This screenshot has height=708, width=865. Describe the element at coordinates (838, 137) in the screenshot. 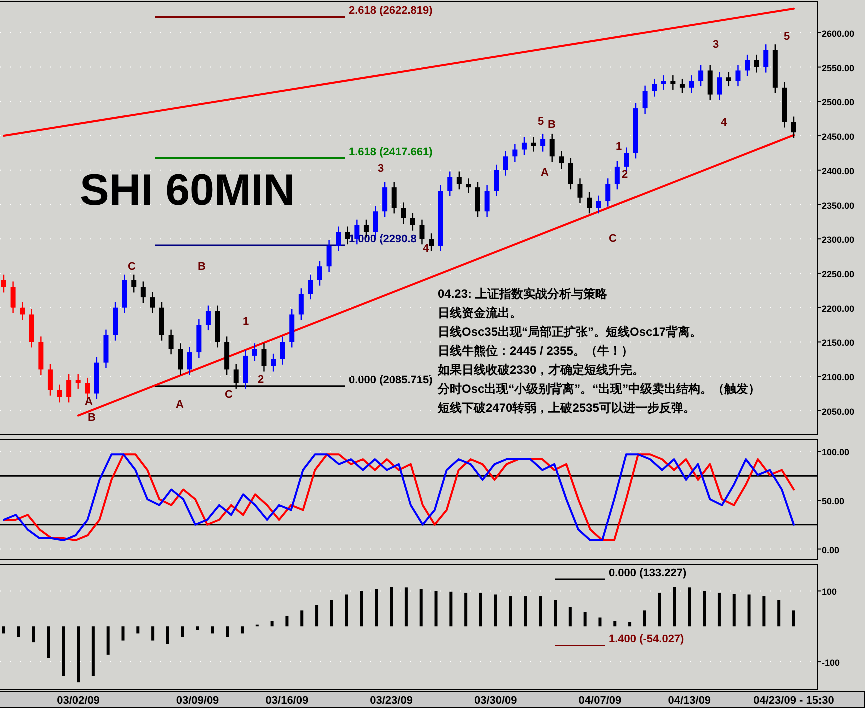

I see `y-tick-label: 2450.00` at that location.